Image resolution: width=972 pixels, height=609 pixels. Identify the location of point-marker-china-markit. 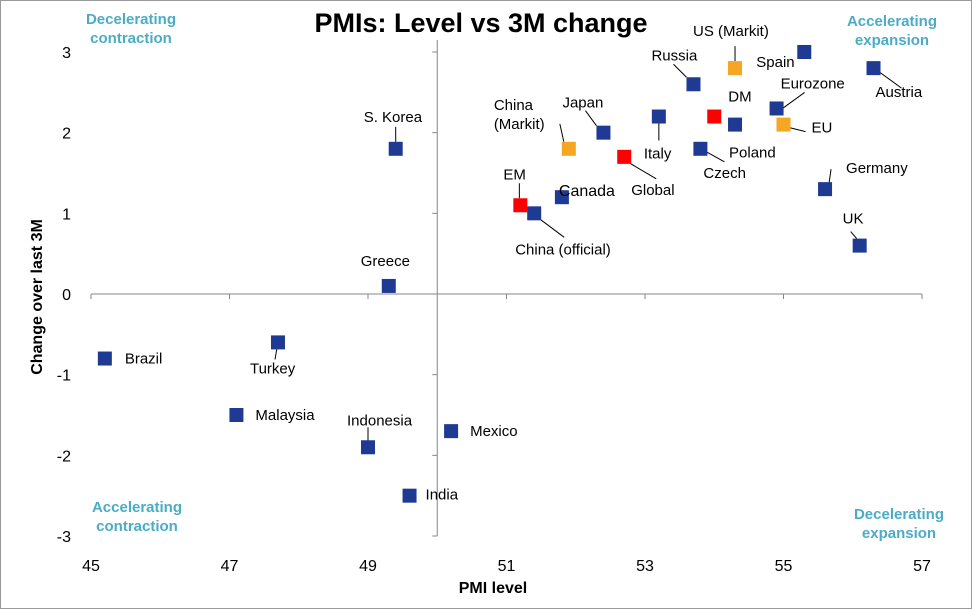
(568, 148).